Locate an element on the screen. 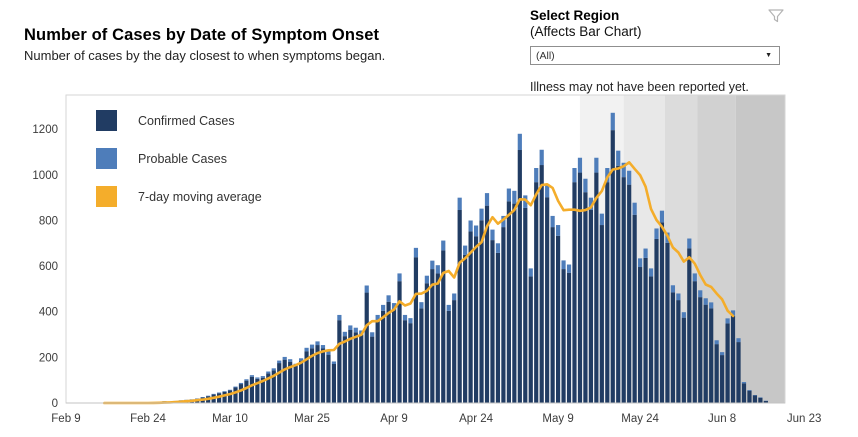  filter-funnel-icon is located at coordinates (776, 16).